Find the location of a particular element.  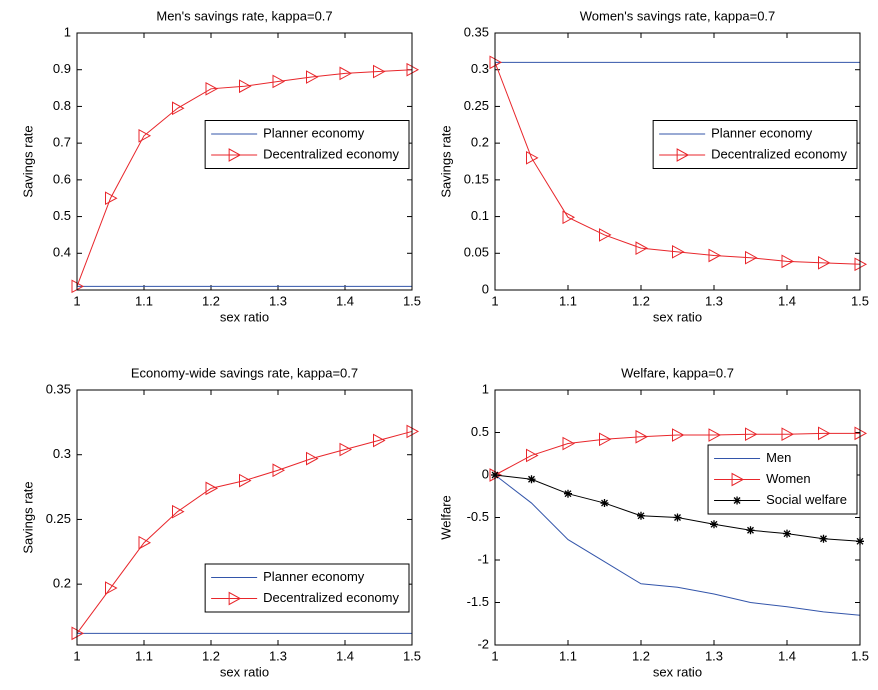

y-tick-label: -1 is located at coordinates (483, 558).